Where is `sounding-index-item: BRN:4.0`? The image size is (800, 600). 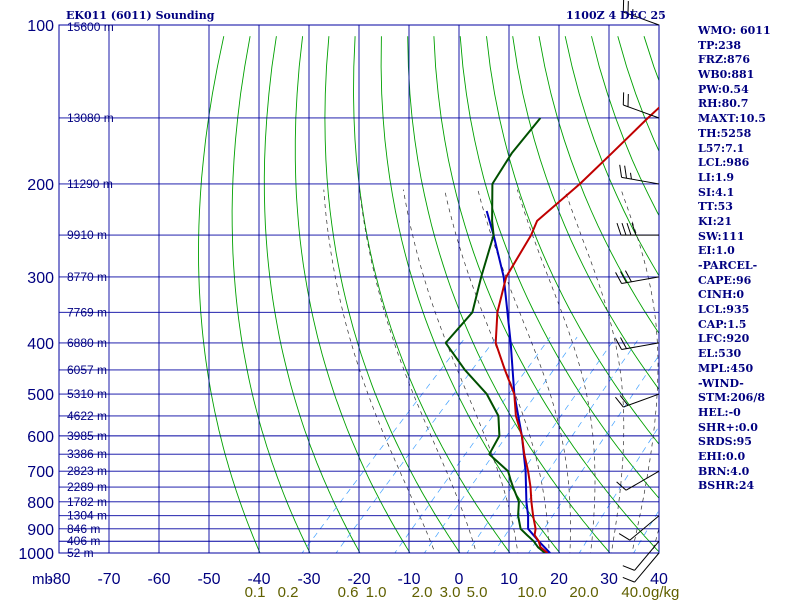 sounding-index-item: BRN:4.0 is located at coordinates (724, 471).